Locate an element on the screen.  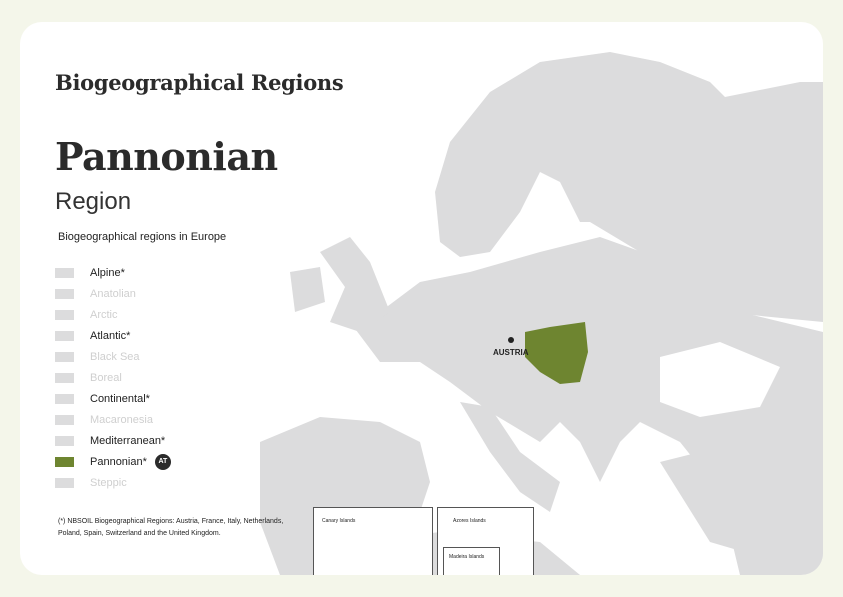
finland-russia is located at coordinates (701, 202).